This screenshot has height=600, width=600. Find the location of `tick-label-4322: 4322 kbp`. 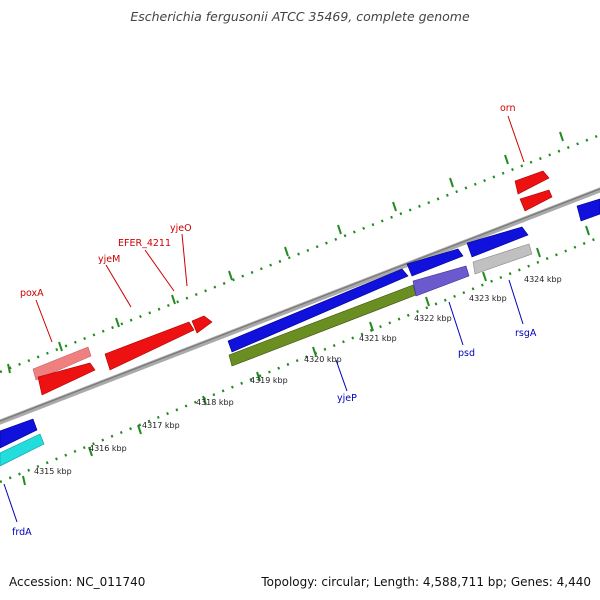

tick-label-4322: 4322 kbp is located at coordinates (433, 318).